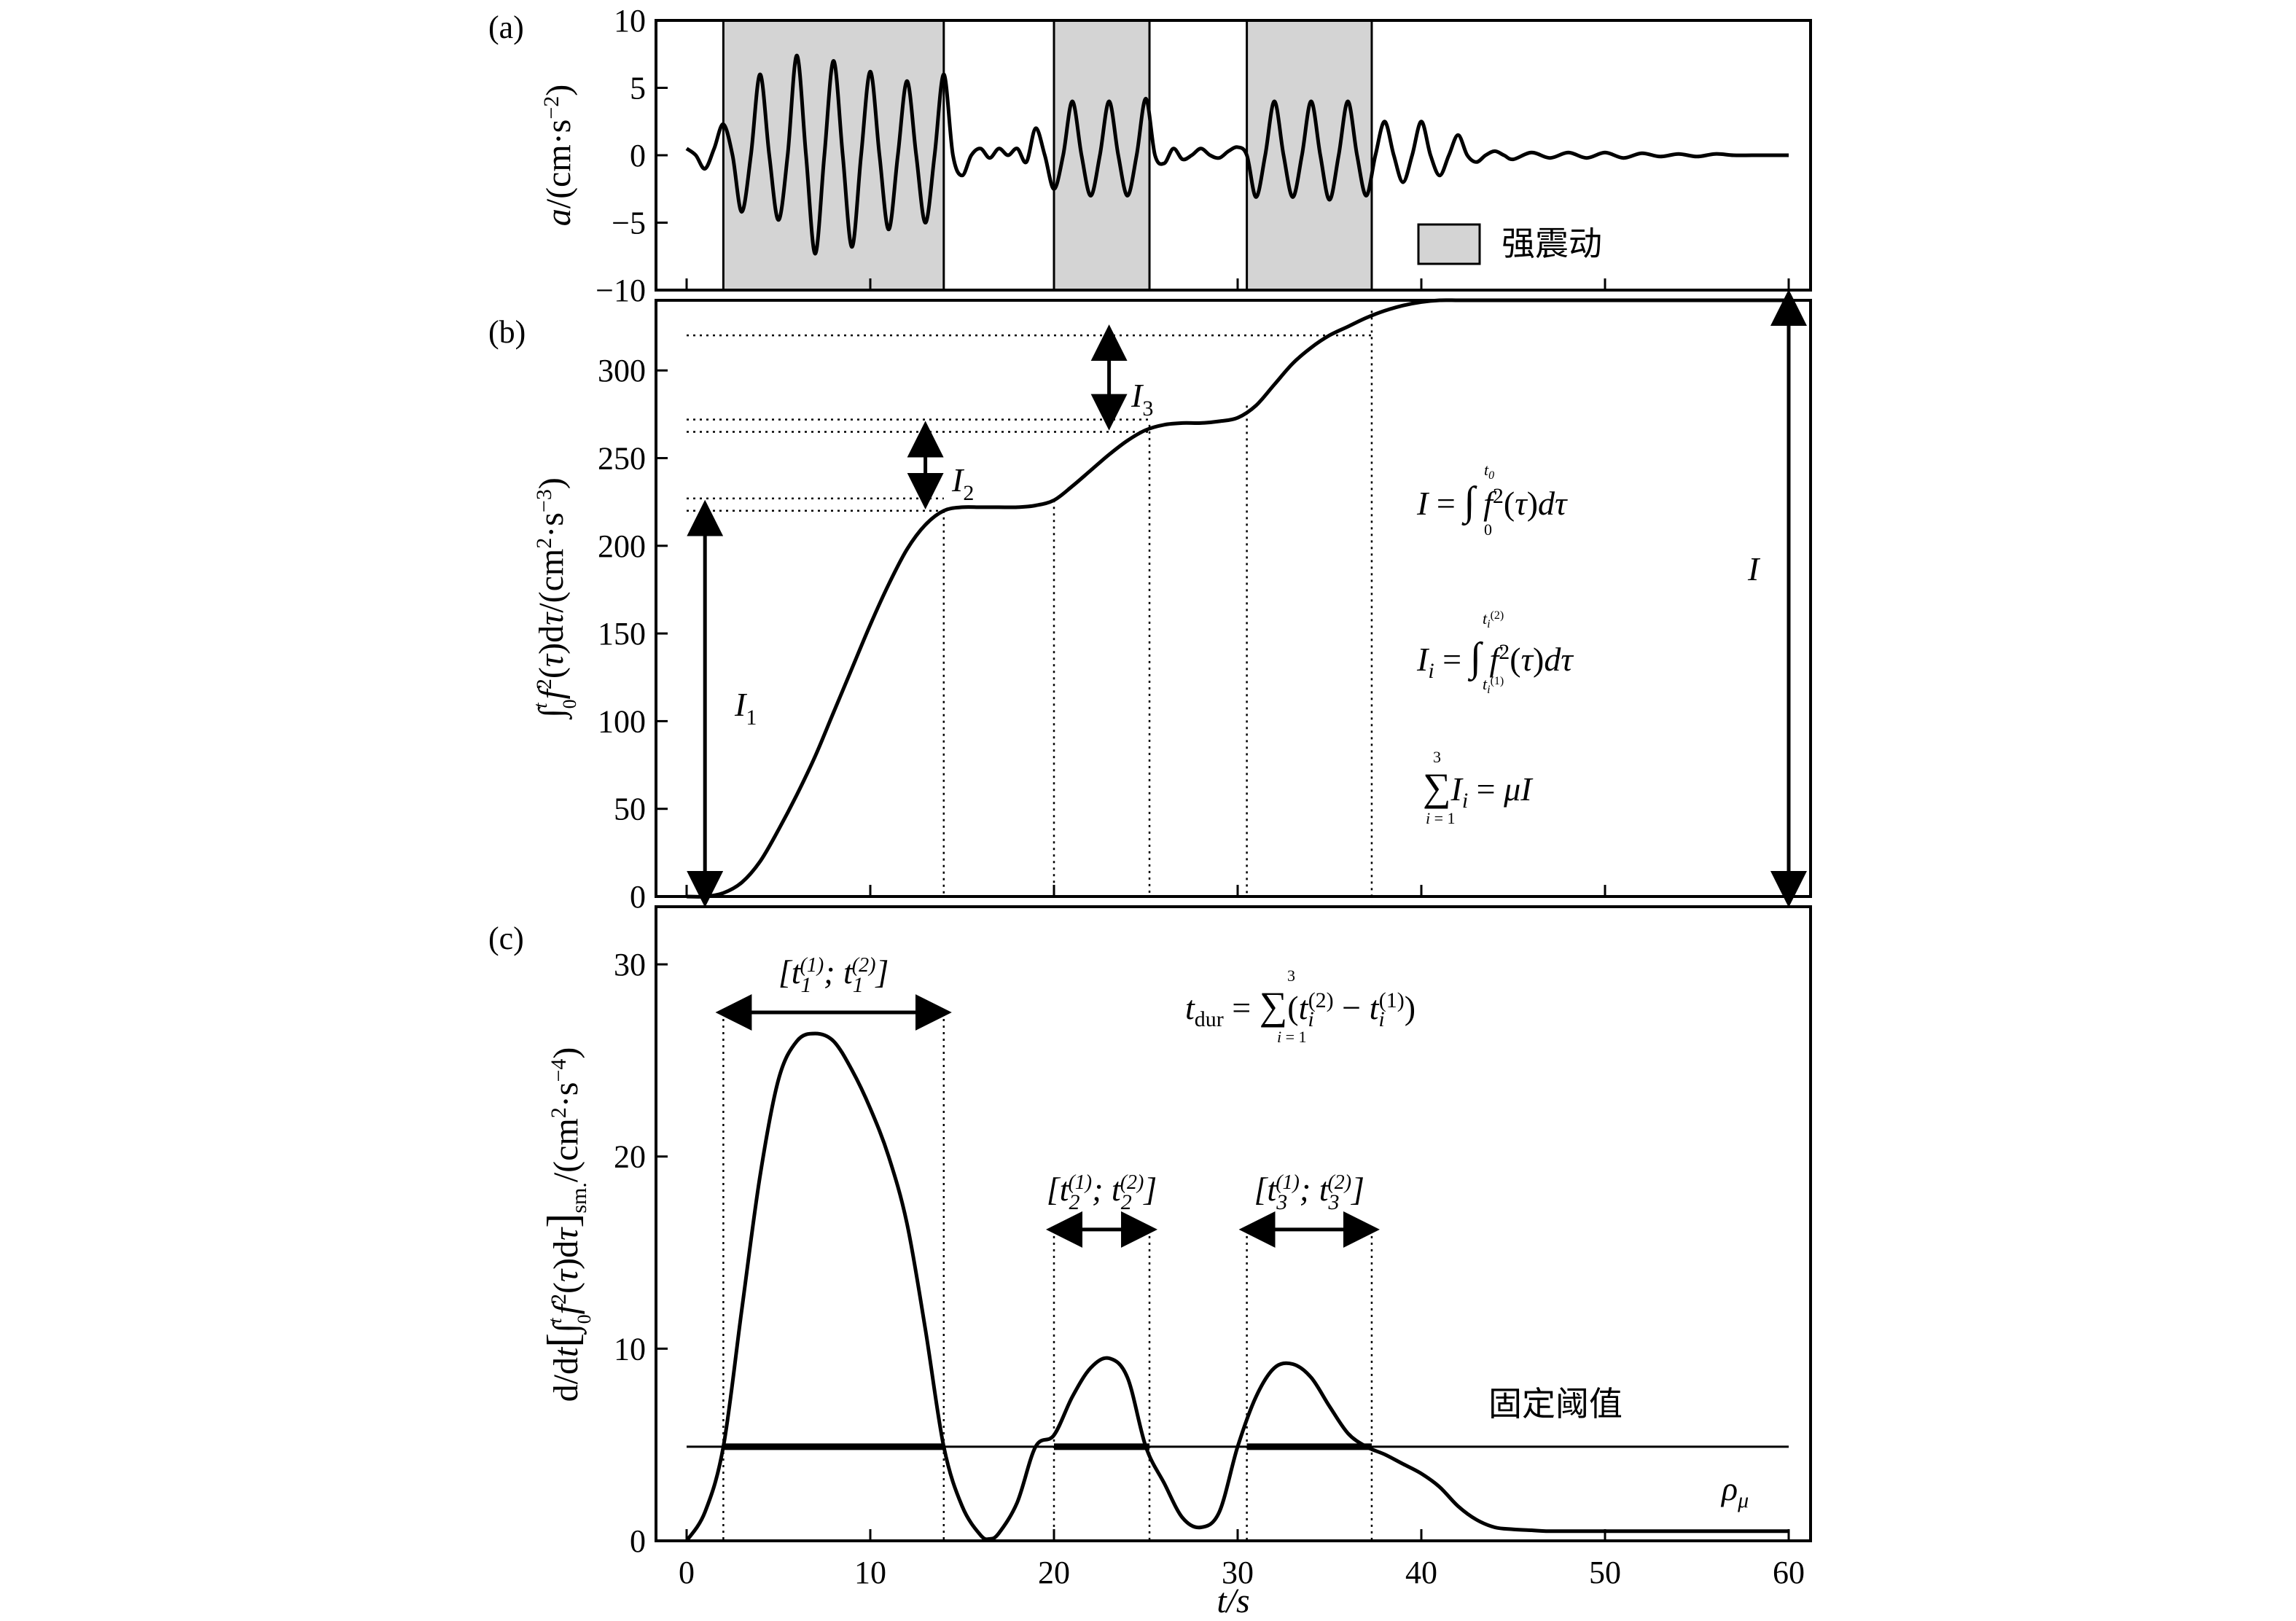 This screenshot has width=2296, height=1621. I want to click on panel-a-ylabel: a/(cm·s−2), so click(558, 156).